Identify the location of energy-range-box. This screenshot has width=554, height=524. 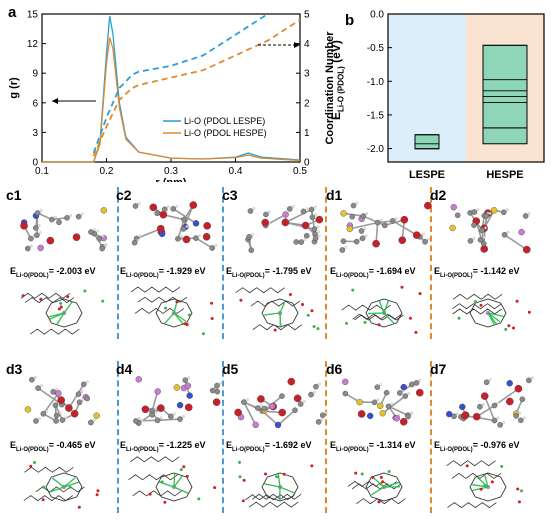
(505, 94).